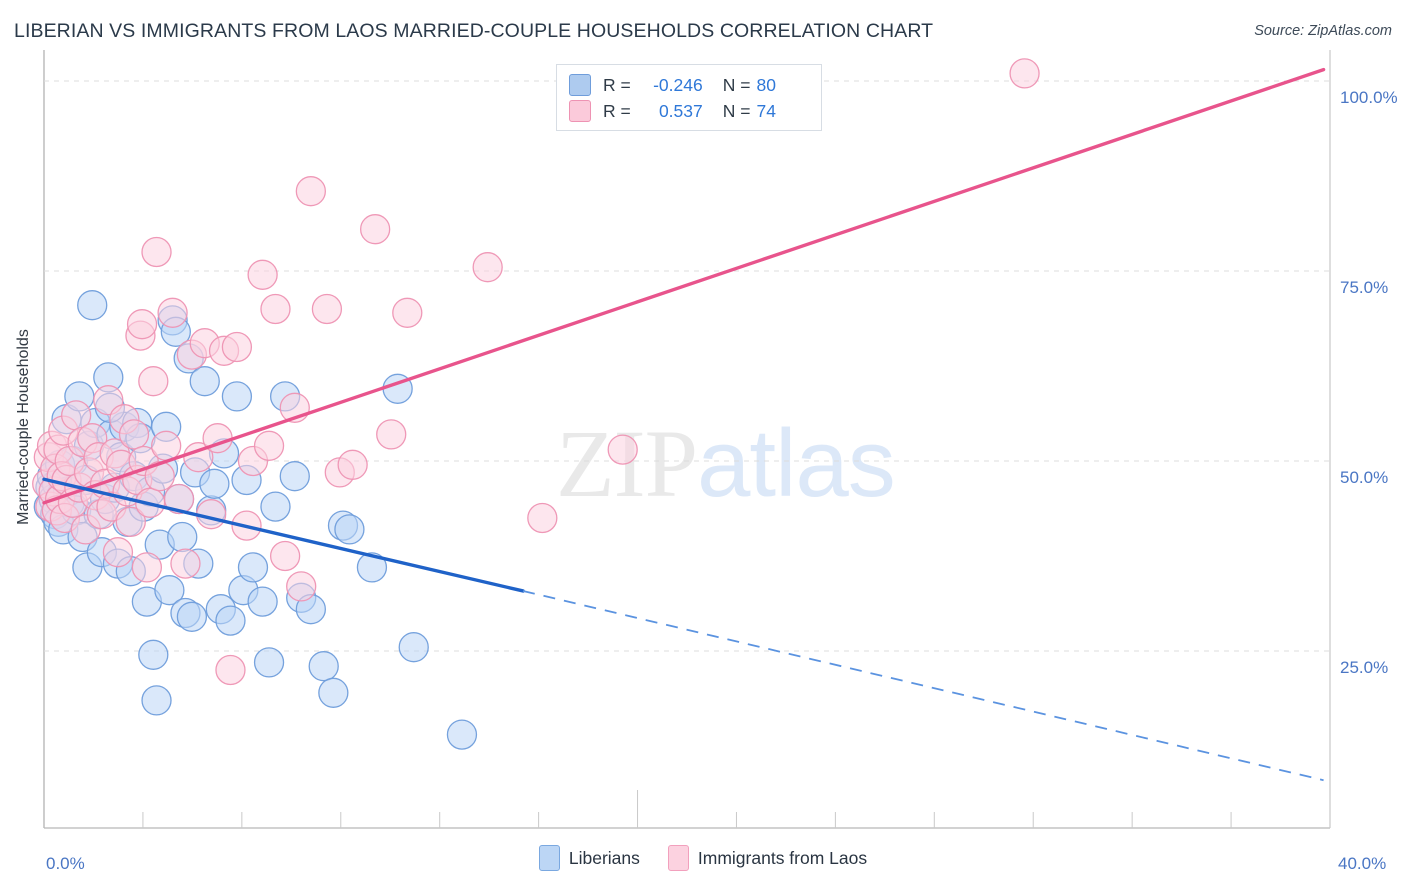 The height and width of the screenshot is (892, 1406). What do you see at coordinates (617, 110) in the screenshot?
I see `legend-r-label-pink: R =` at bounding box center [617, 110].